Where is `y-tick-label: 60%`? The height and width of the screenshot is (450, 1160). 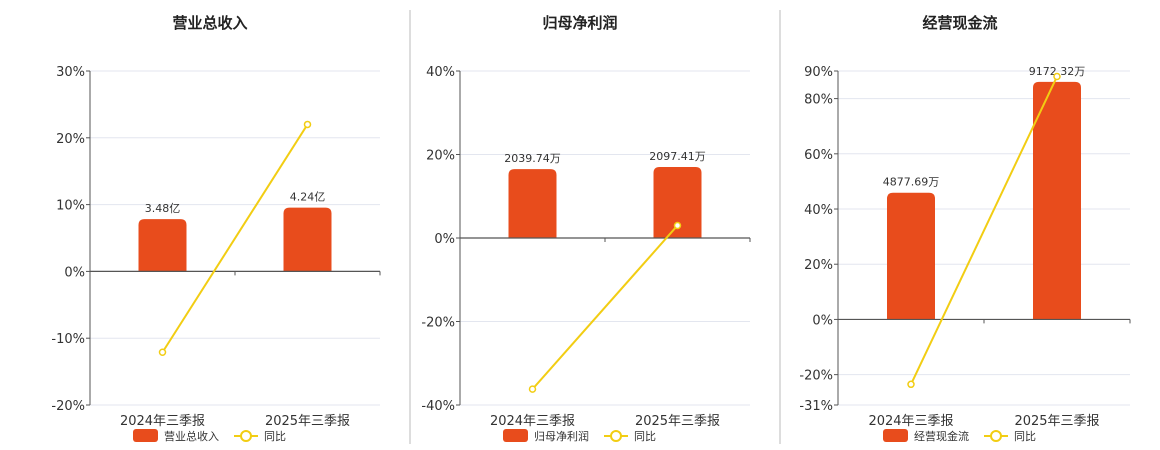 y-tick-label: 60% is located at coordinates (818, 155).